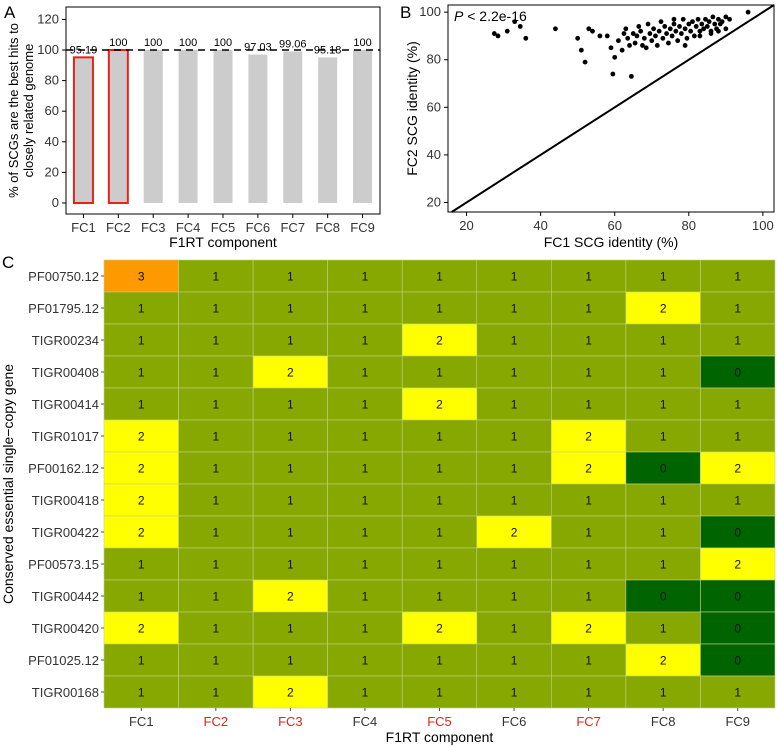  Describe the element at coordinates (52, 171) in the screenshot. I see `y-tick-label: 20` at that location.